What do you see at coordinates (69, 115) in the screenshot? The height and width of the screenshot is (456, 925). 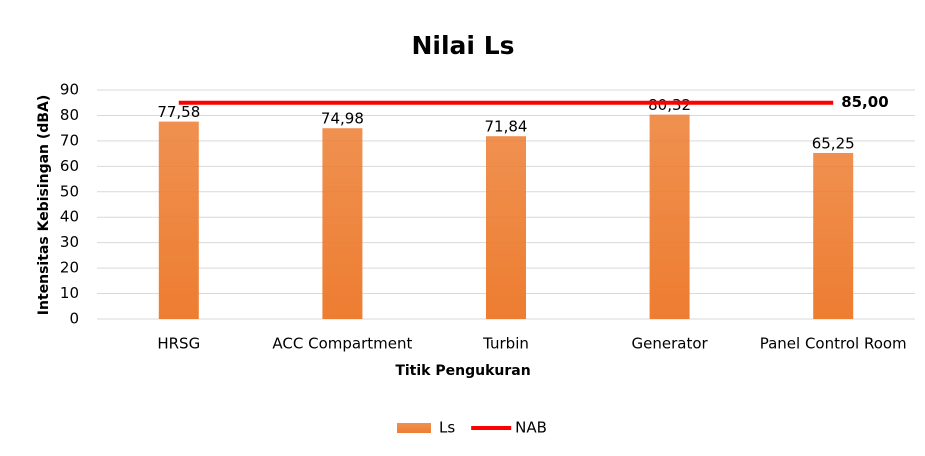 I see `y-tick-label: 80` at bounding box center [69, 115].